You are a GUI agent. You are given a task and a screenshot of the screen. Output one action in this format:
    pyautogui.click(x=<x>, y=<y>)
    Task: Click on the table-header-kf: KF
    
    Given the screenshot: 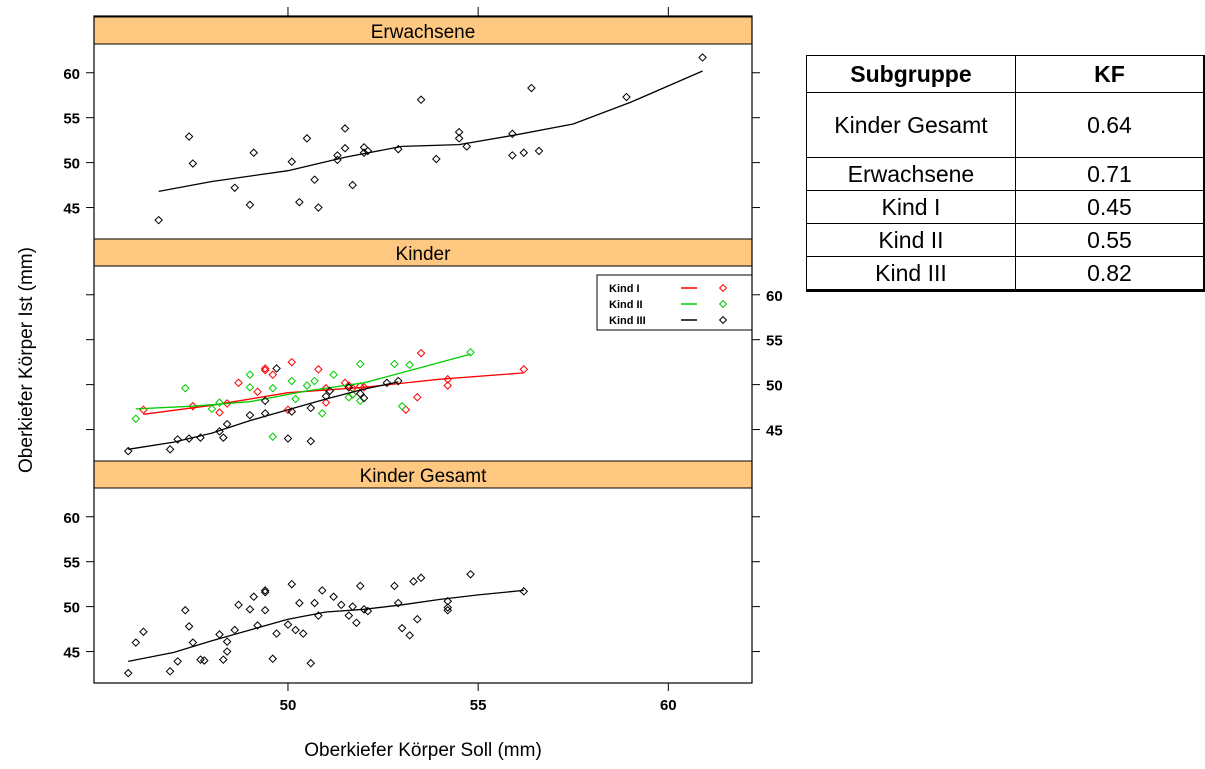 What is the action you would take?
    pyautogui.click(x=1109, y=74)
    